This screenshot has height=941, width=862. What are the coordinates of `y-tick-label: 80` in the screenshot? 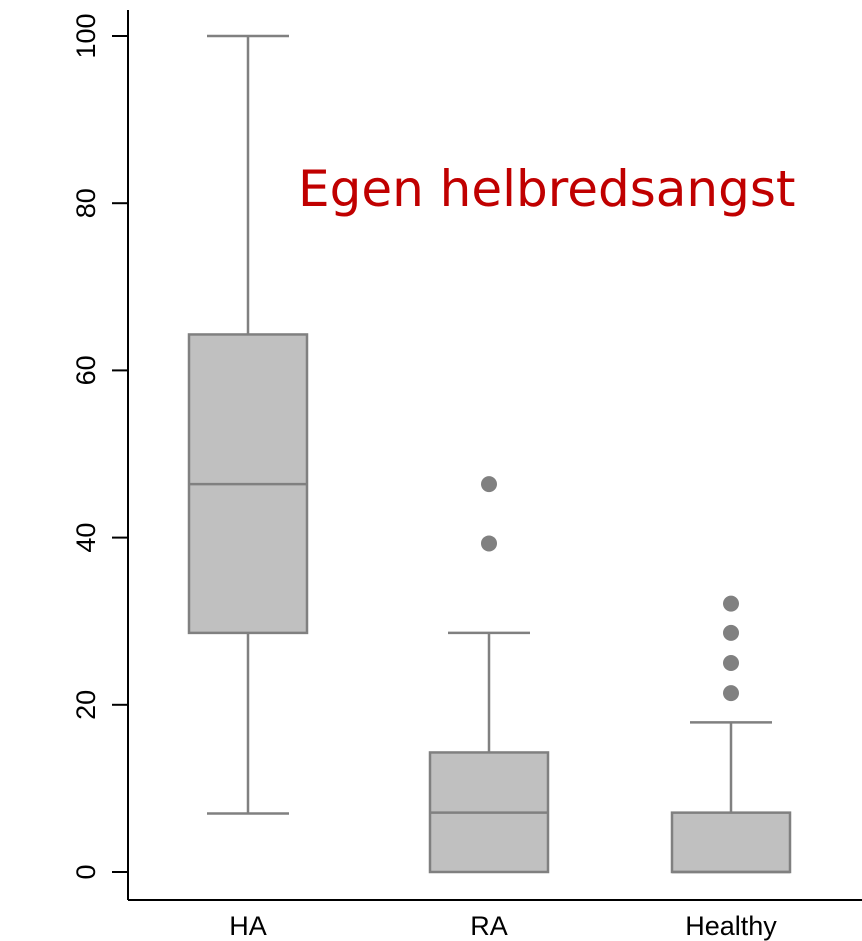 It's located at (86, 203).